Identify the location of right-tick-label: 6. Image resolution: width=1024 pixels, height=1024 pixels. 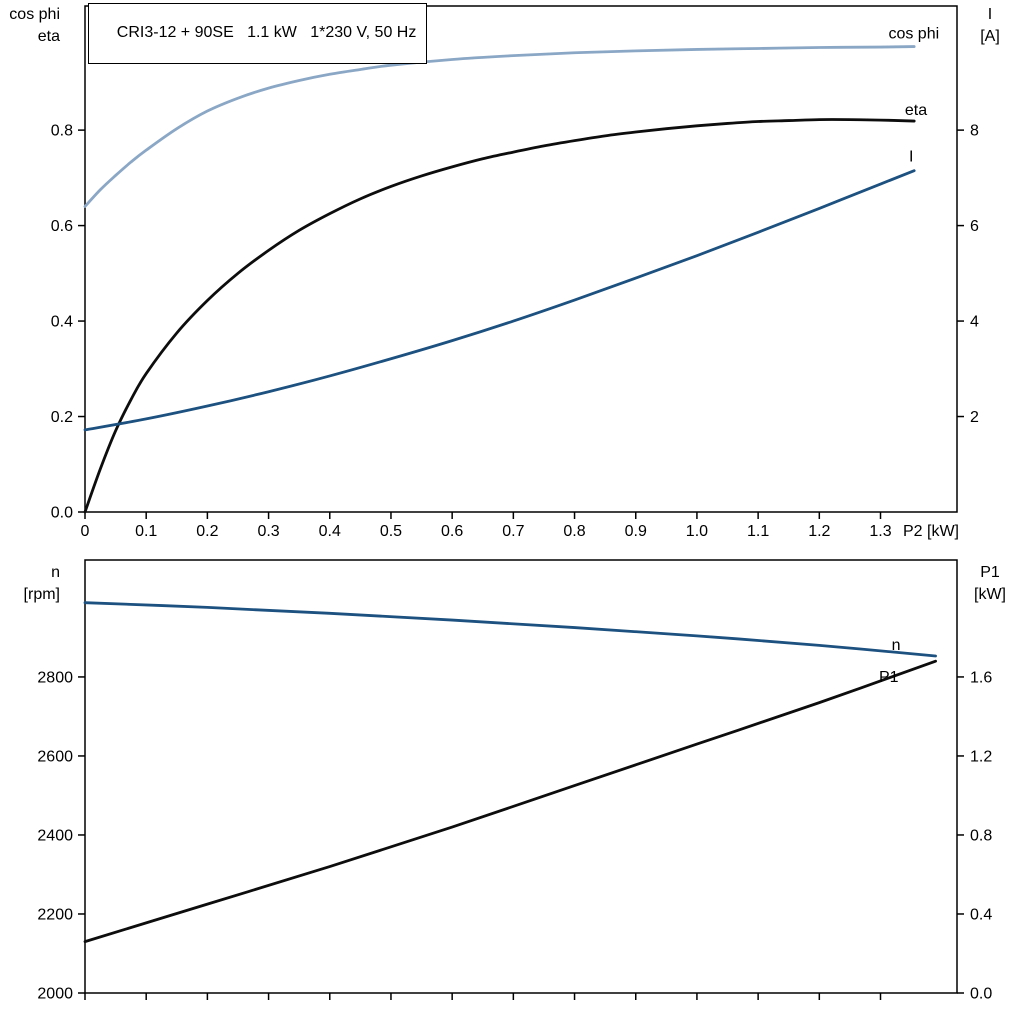
(974, 226).